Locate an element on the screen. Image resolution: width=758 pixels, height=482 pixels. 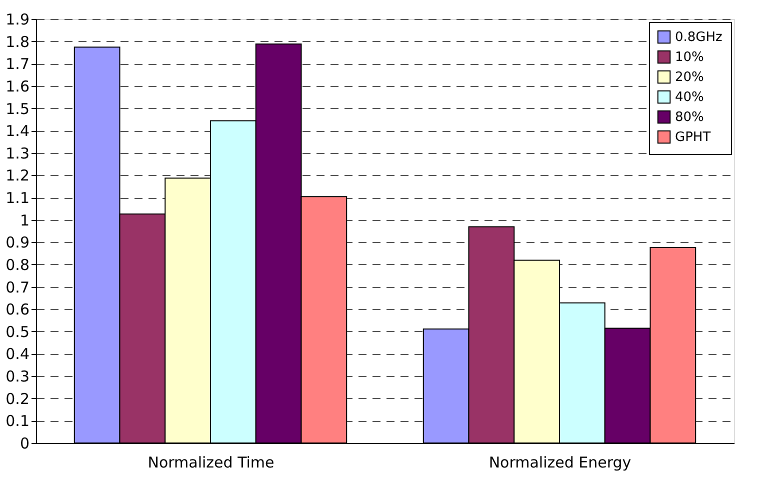
legend-label: GPHT is located at coordinates (693, 137).